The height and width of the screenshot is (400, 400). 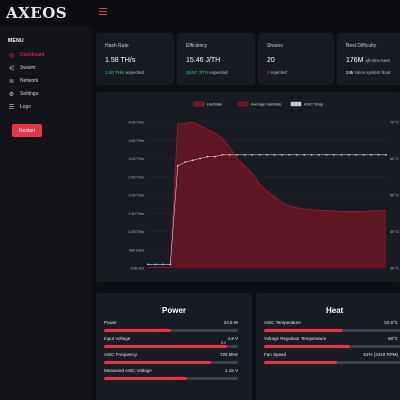 I want to click on metric-label: ASIC Temperature, so click(x=282, y=322).